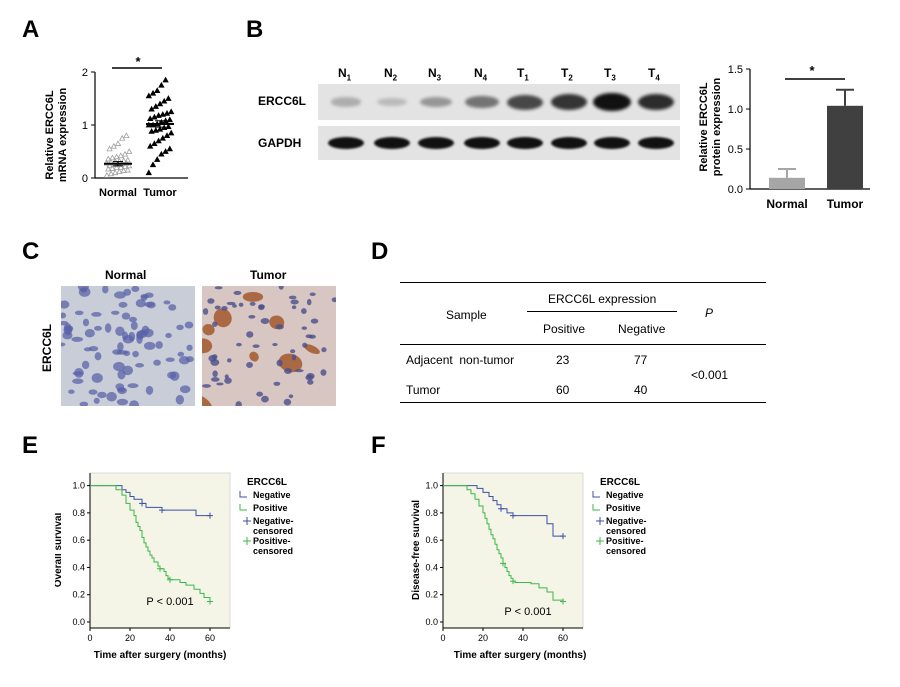 The image size is (900, 687). Describe the element at coordinates (138, 61) in the screenshot. I see `panel-a-sig-star: *` at that location.